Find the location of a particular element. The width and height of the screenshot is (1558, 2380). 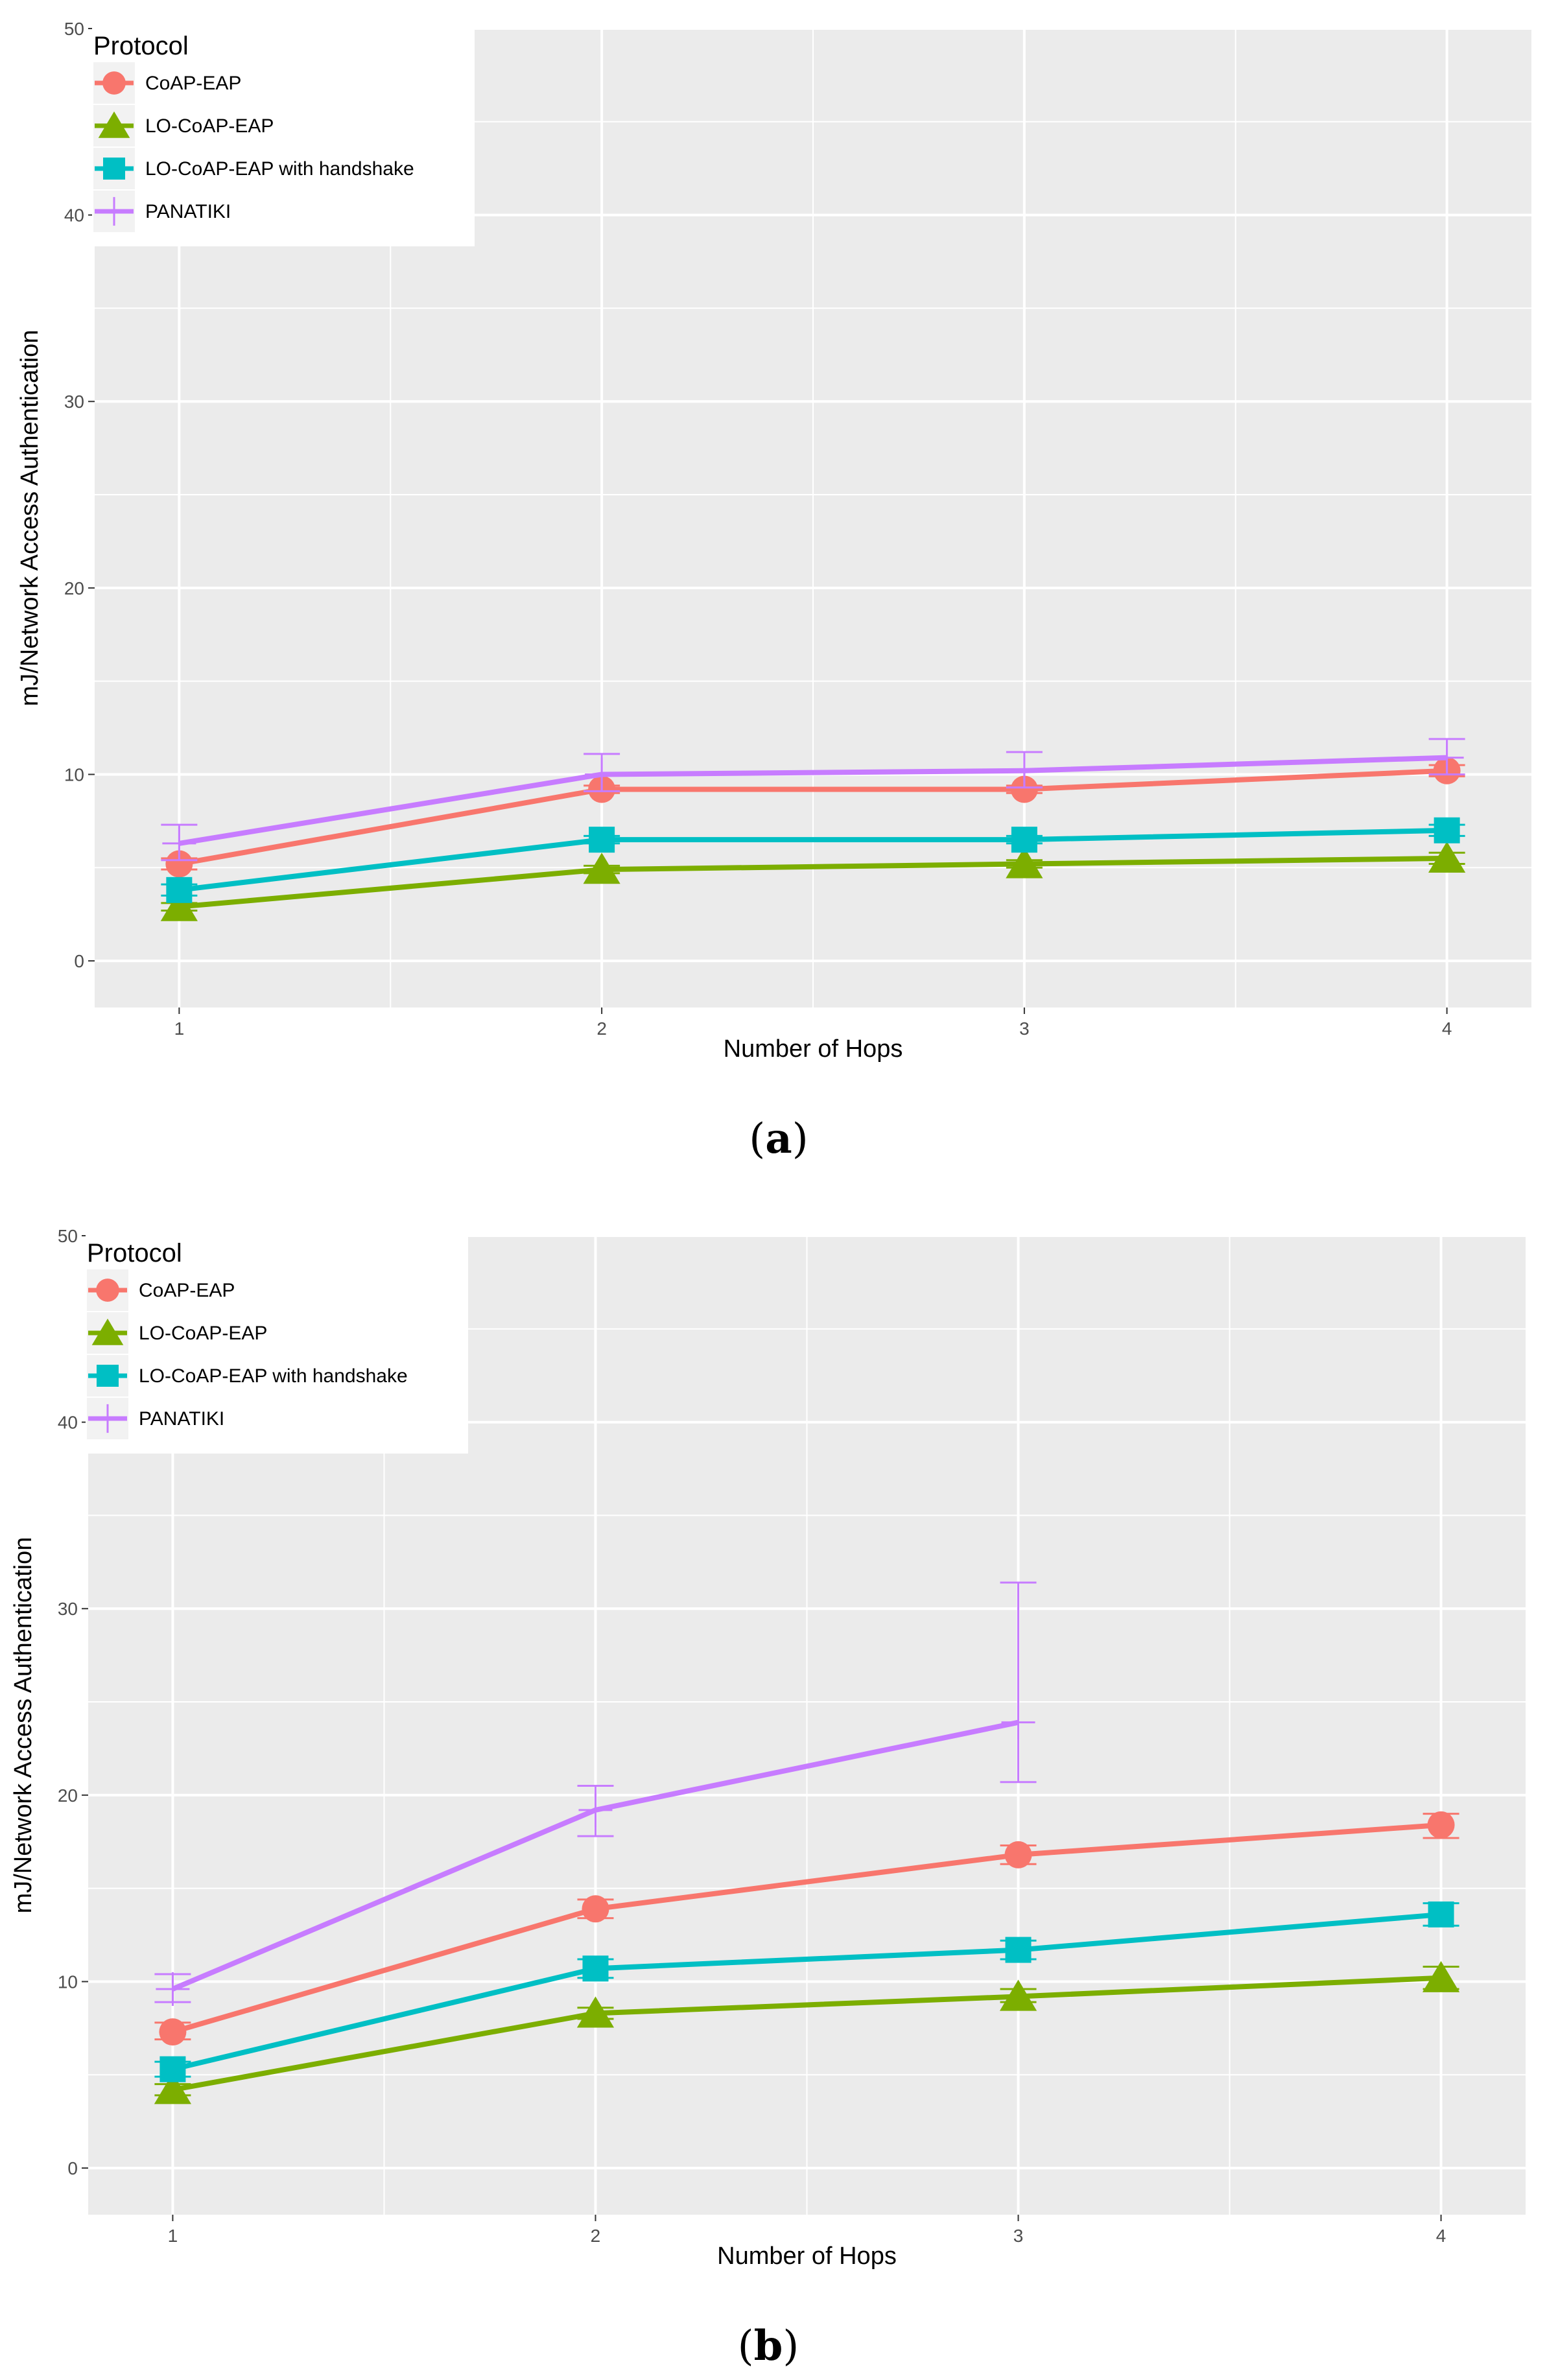

series-line-panatiki is located at coordinates (812, 800).